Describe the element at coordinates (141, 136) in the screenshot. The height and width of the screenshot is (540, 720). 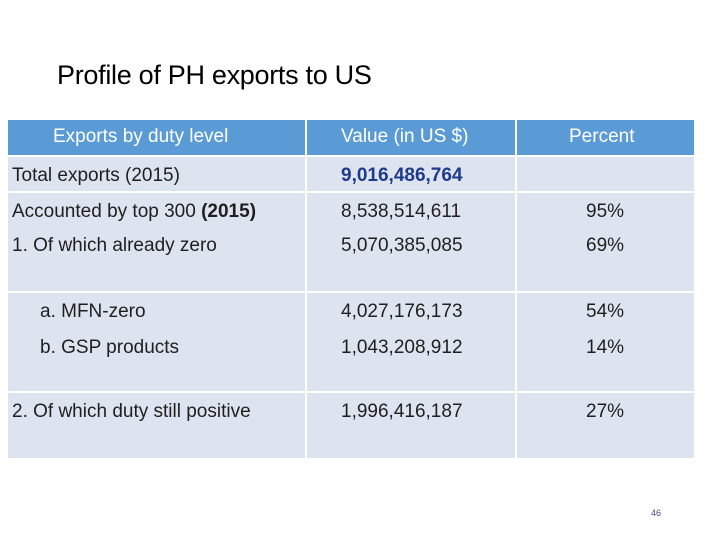
I see `column-header-level: Exports by duty level` at that location.